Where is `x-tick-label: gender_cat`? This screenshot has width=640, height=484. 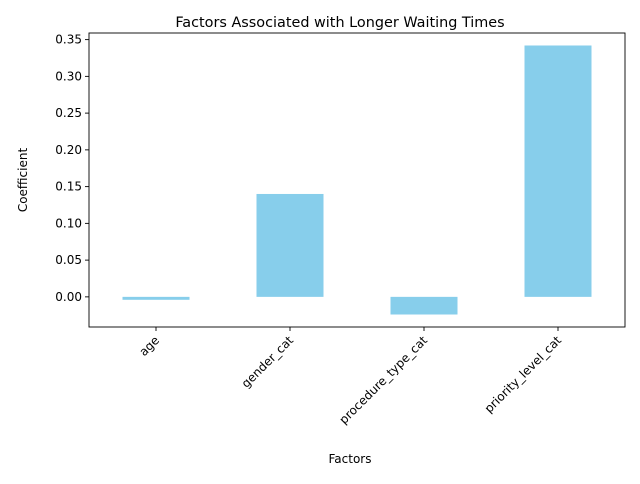
x-tick-label: gender_cat is located at coordinates (268, 362).